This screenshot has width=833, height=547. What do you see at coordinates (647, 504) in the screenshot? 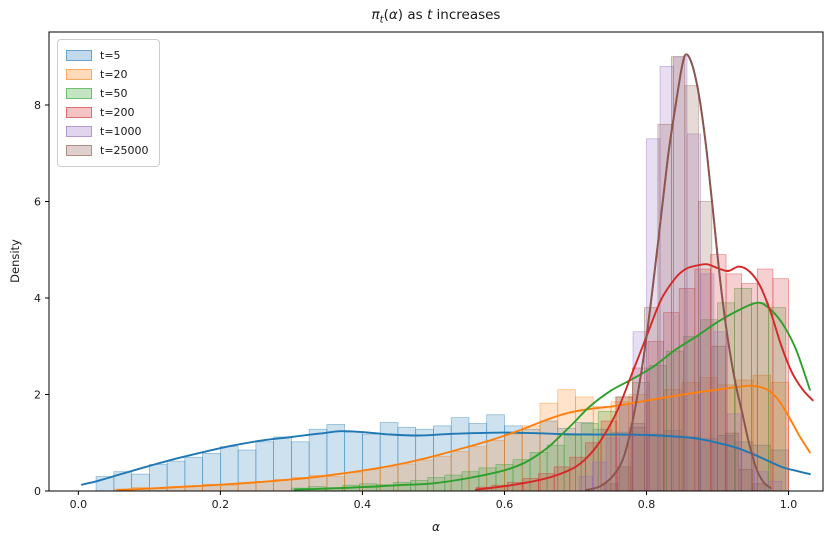
I see `x-tick-label: 0.8` at bounding box center [647, 504].